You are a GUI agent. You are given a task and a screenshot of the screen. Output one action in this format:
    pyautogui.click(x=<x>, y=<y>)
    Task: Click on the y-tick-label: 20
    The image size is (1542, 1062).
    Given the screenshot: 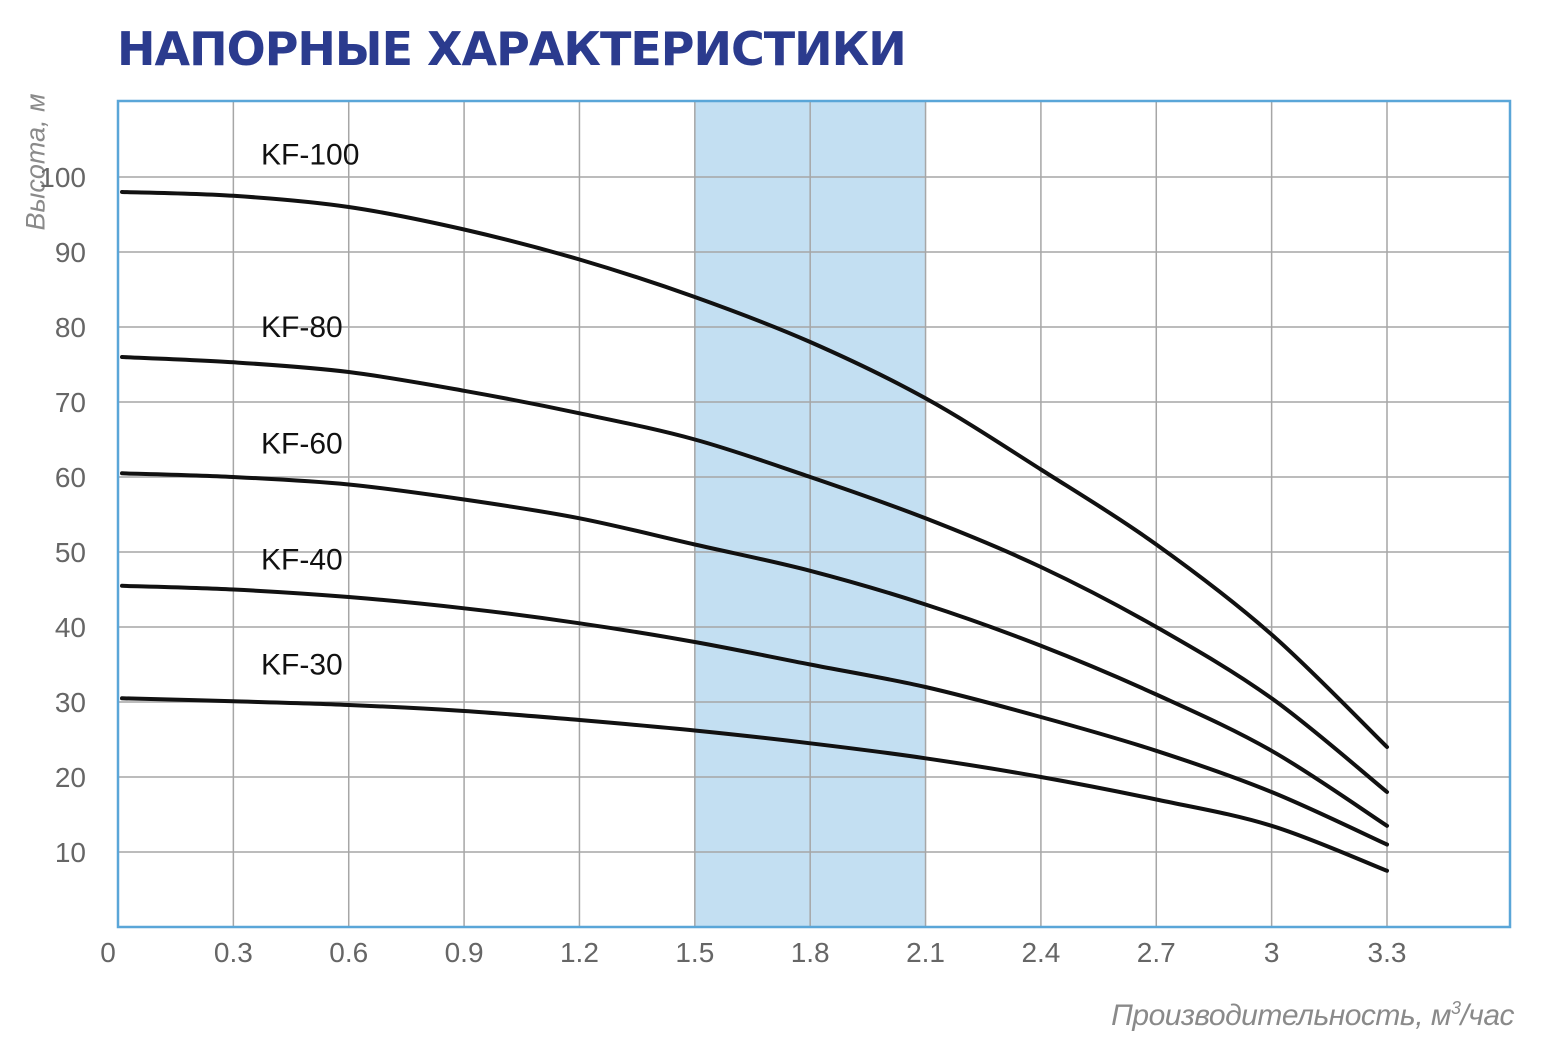 What is the action you would take?
    pyautogui.click(x=70, y=777)
    